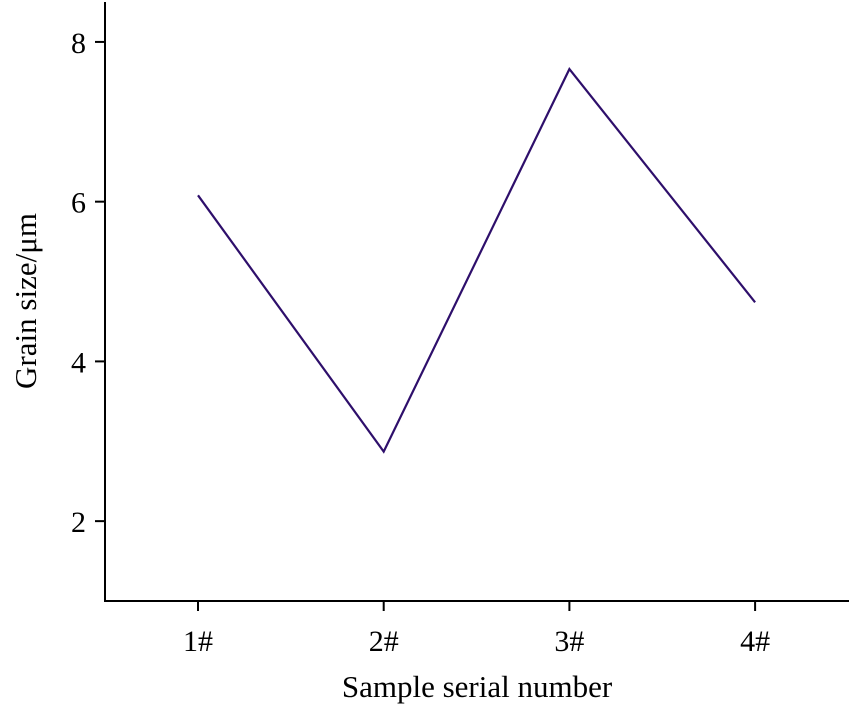 The height and width of the screenshot is (709, 850). I want to click on y-axis-ticks: 2 4 6 8, so click(88, 283).